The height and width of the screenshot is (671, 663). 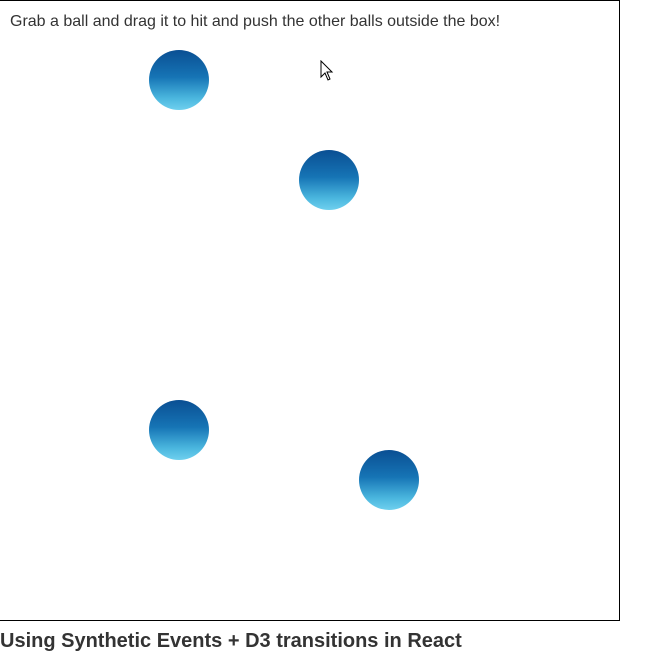 I want to click on arrow-cursor-icon, so click(x=327, y=70).